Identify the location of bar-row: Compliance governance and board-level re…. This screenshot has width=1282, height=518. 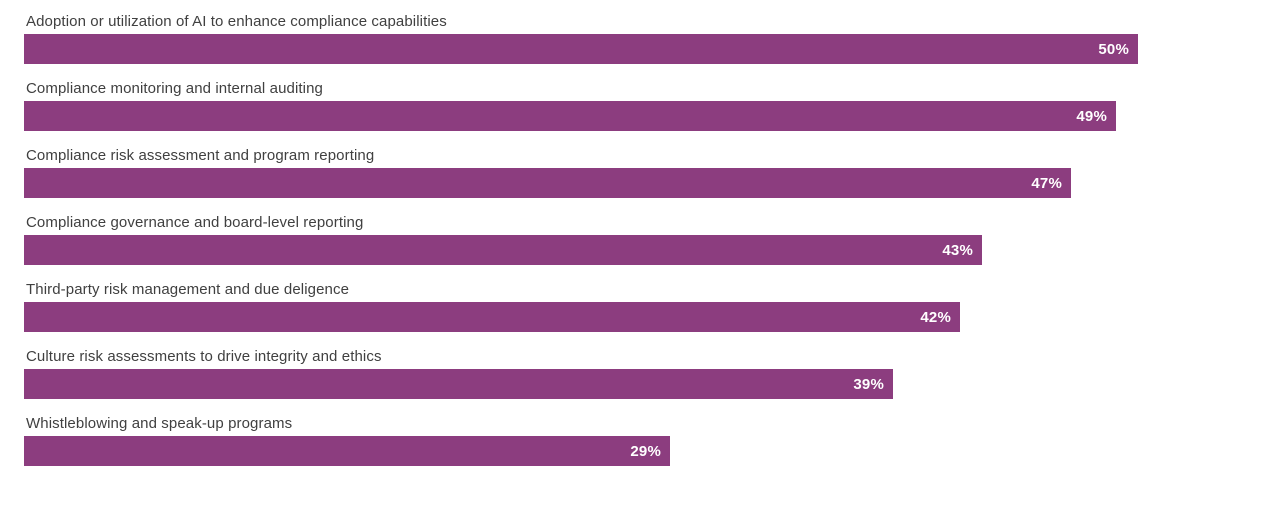
(653, 239).